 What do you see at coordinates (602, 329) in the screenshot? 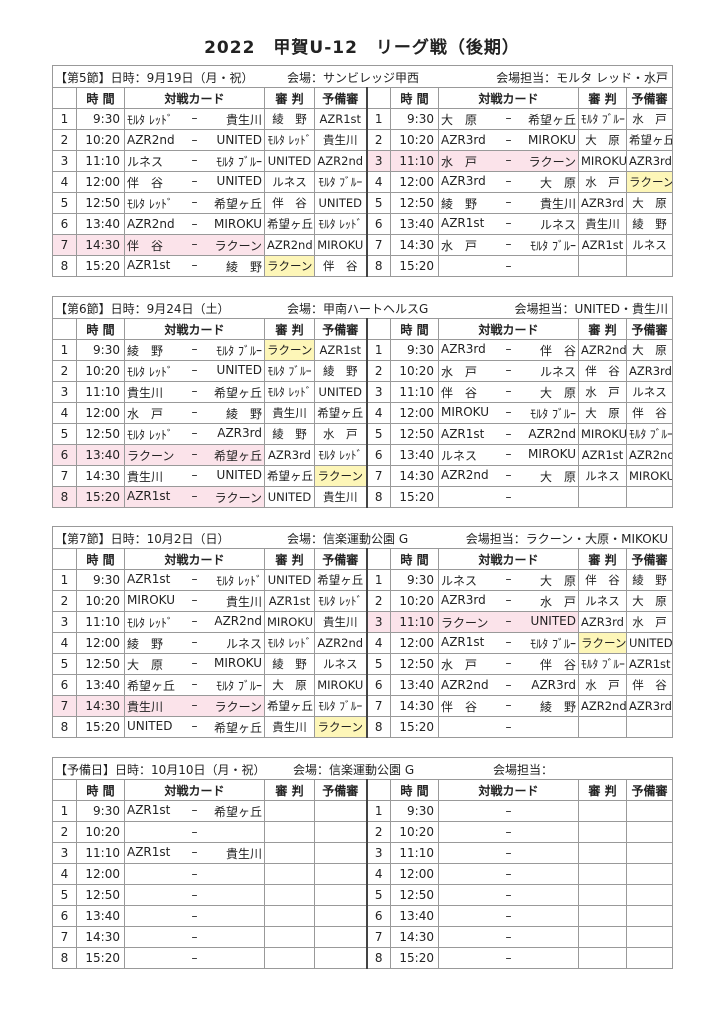
I see `column-header-ref: 審 判` at bounding box center [602, 329].